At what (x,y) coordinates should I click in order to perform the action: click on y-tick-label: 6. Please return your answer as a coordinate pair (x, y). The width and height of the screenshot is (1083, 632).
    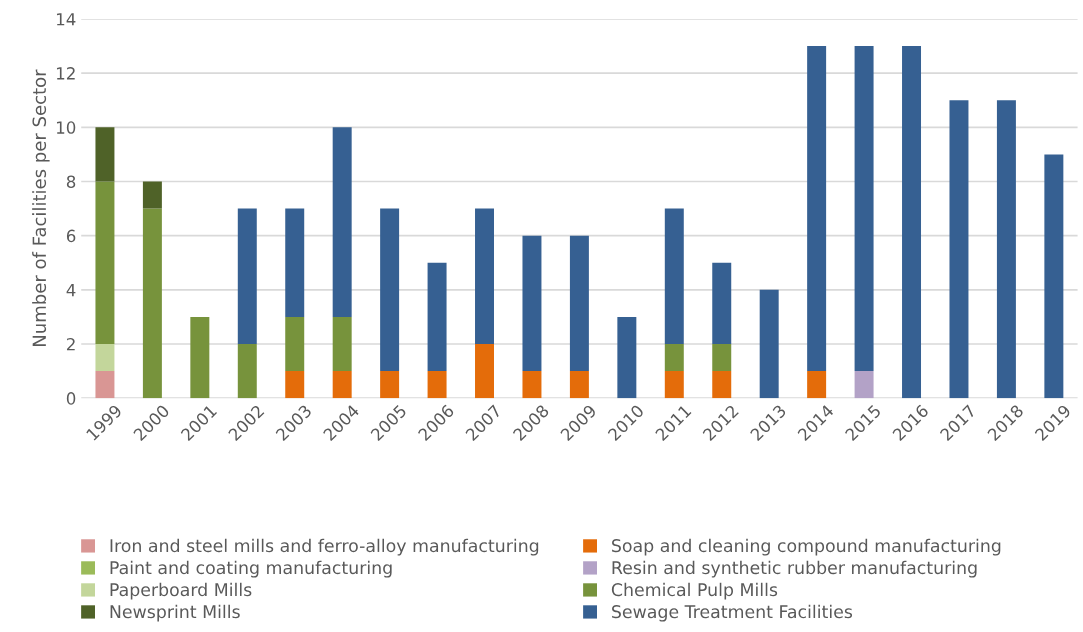
    Looking at the image, I should click on (71, 236).